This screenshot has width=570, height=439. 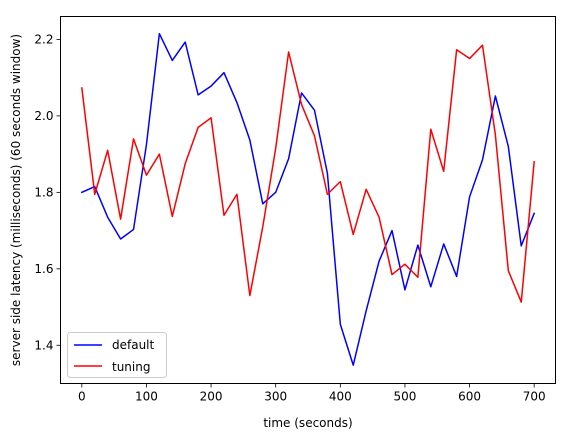 What do you see at coordinates (312, 393) in the screenshot?
I see `x-axis-ticks: 0 100 200 300 400 500 600 700` at bounding box center [312, 393].